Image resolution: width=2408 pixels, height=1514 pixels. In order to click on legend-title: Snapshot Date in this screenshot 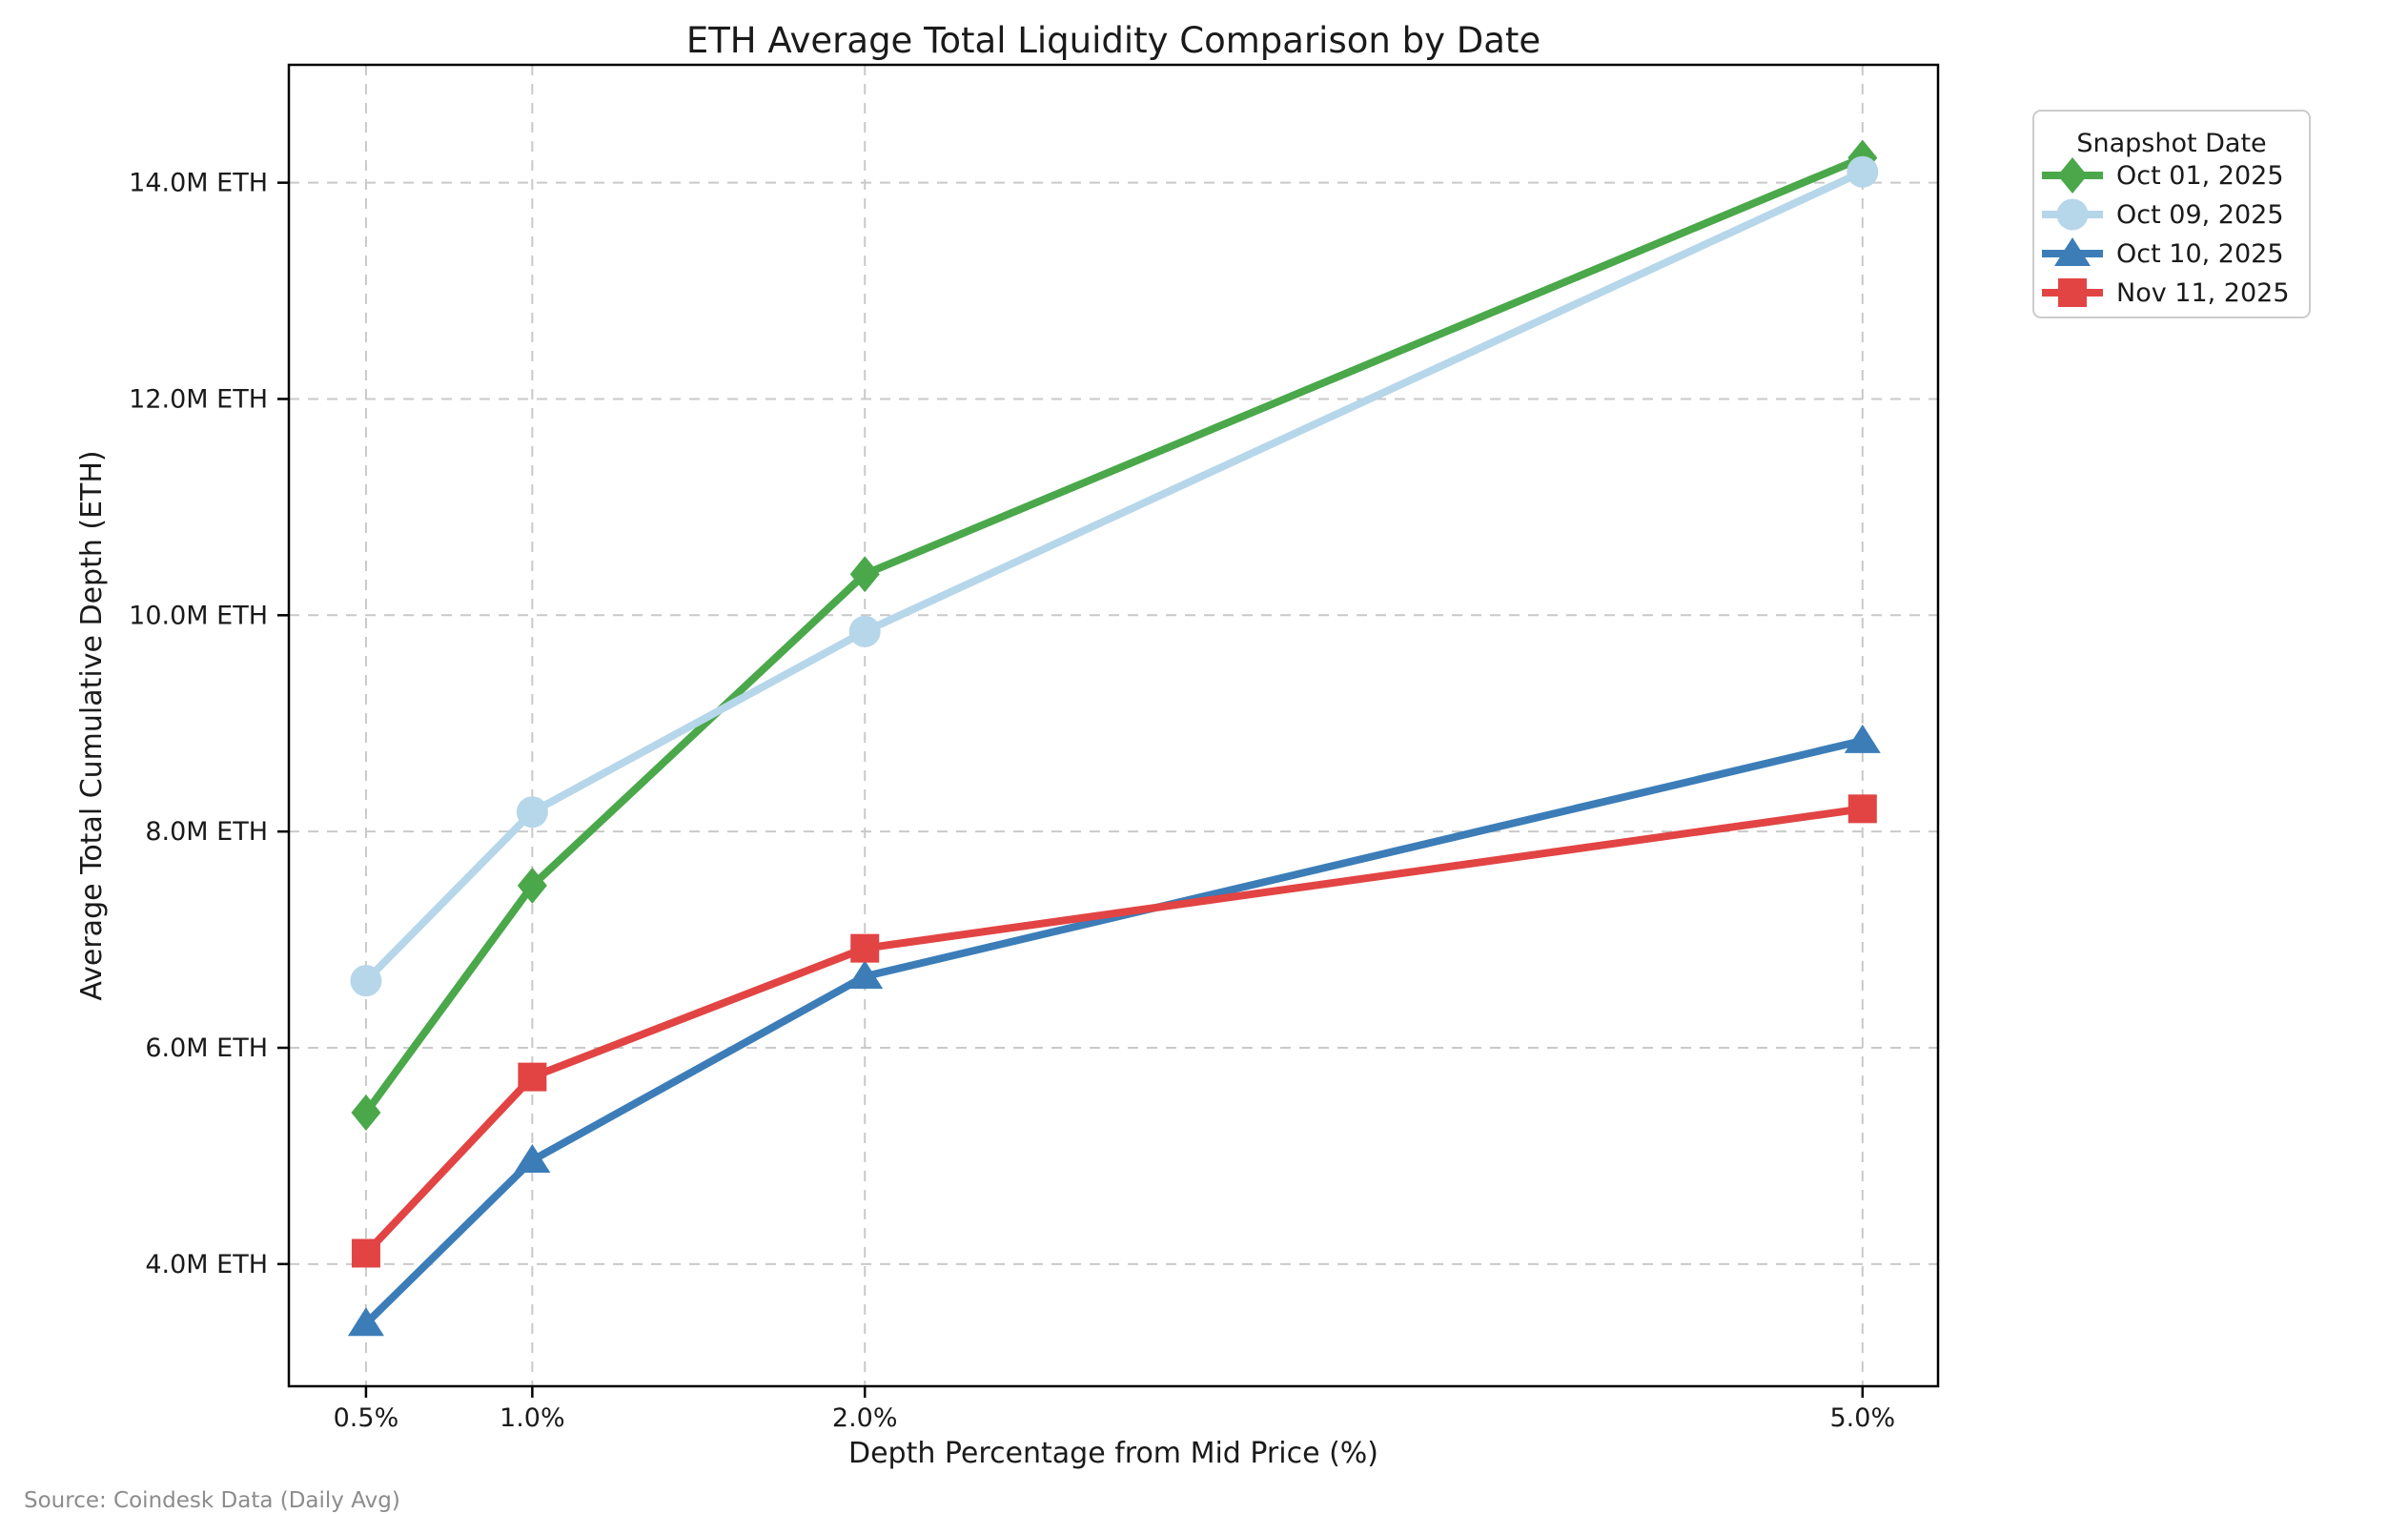, I will do `click(2171, 143)`.